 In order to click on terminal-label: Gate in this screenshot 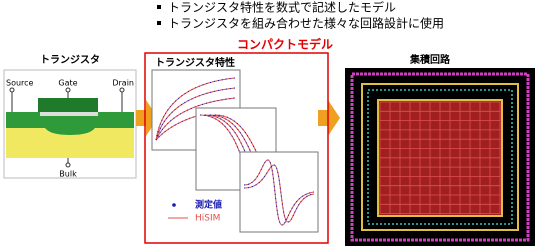, I will do `click(67, 83)`.